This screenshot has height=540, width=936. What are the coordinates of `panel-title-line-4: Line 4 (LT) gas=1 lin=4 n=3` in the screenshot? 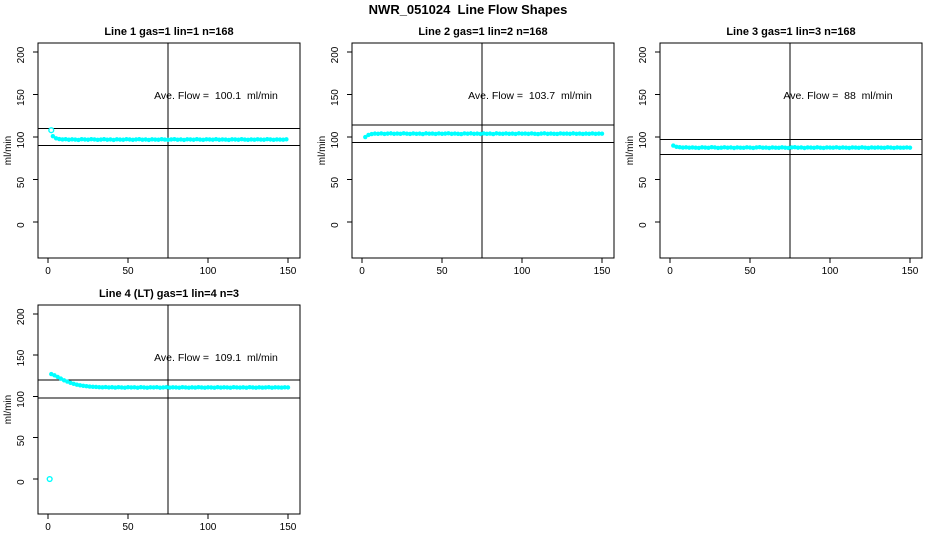 It's located at (169, 294).